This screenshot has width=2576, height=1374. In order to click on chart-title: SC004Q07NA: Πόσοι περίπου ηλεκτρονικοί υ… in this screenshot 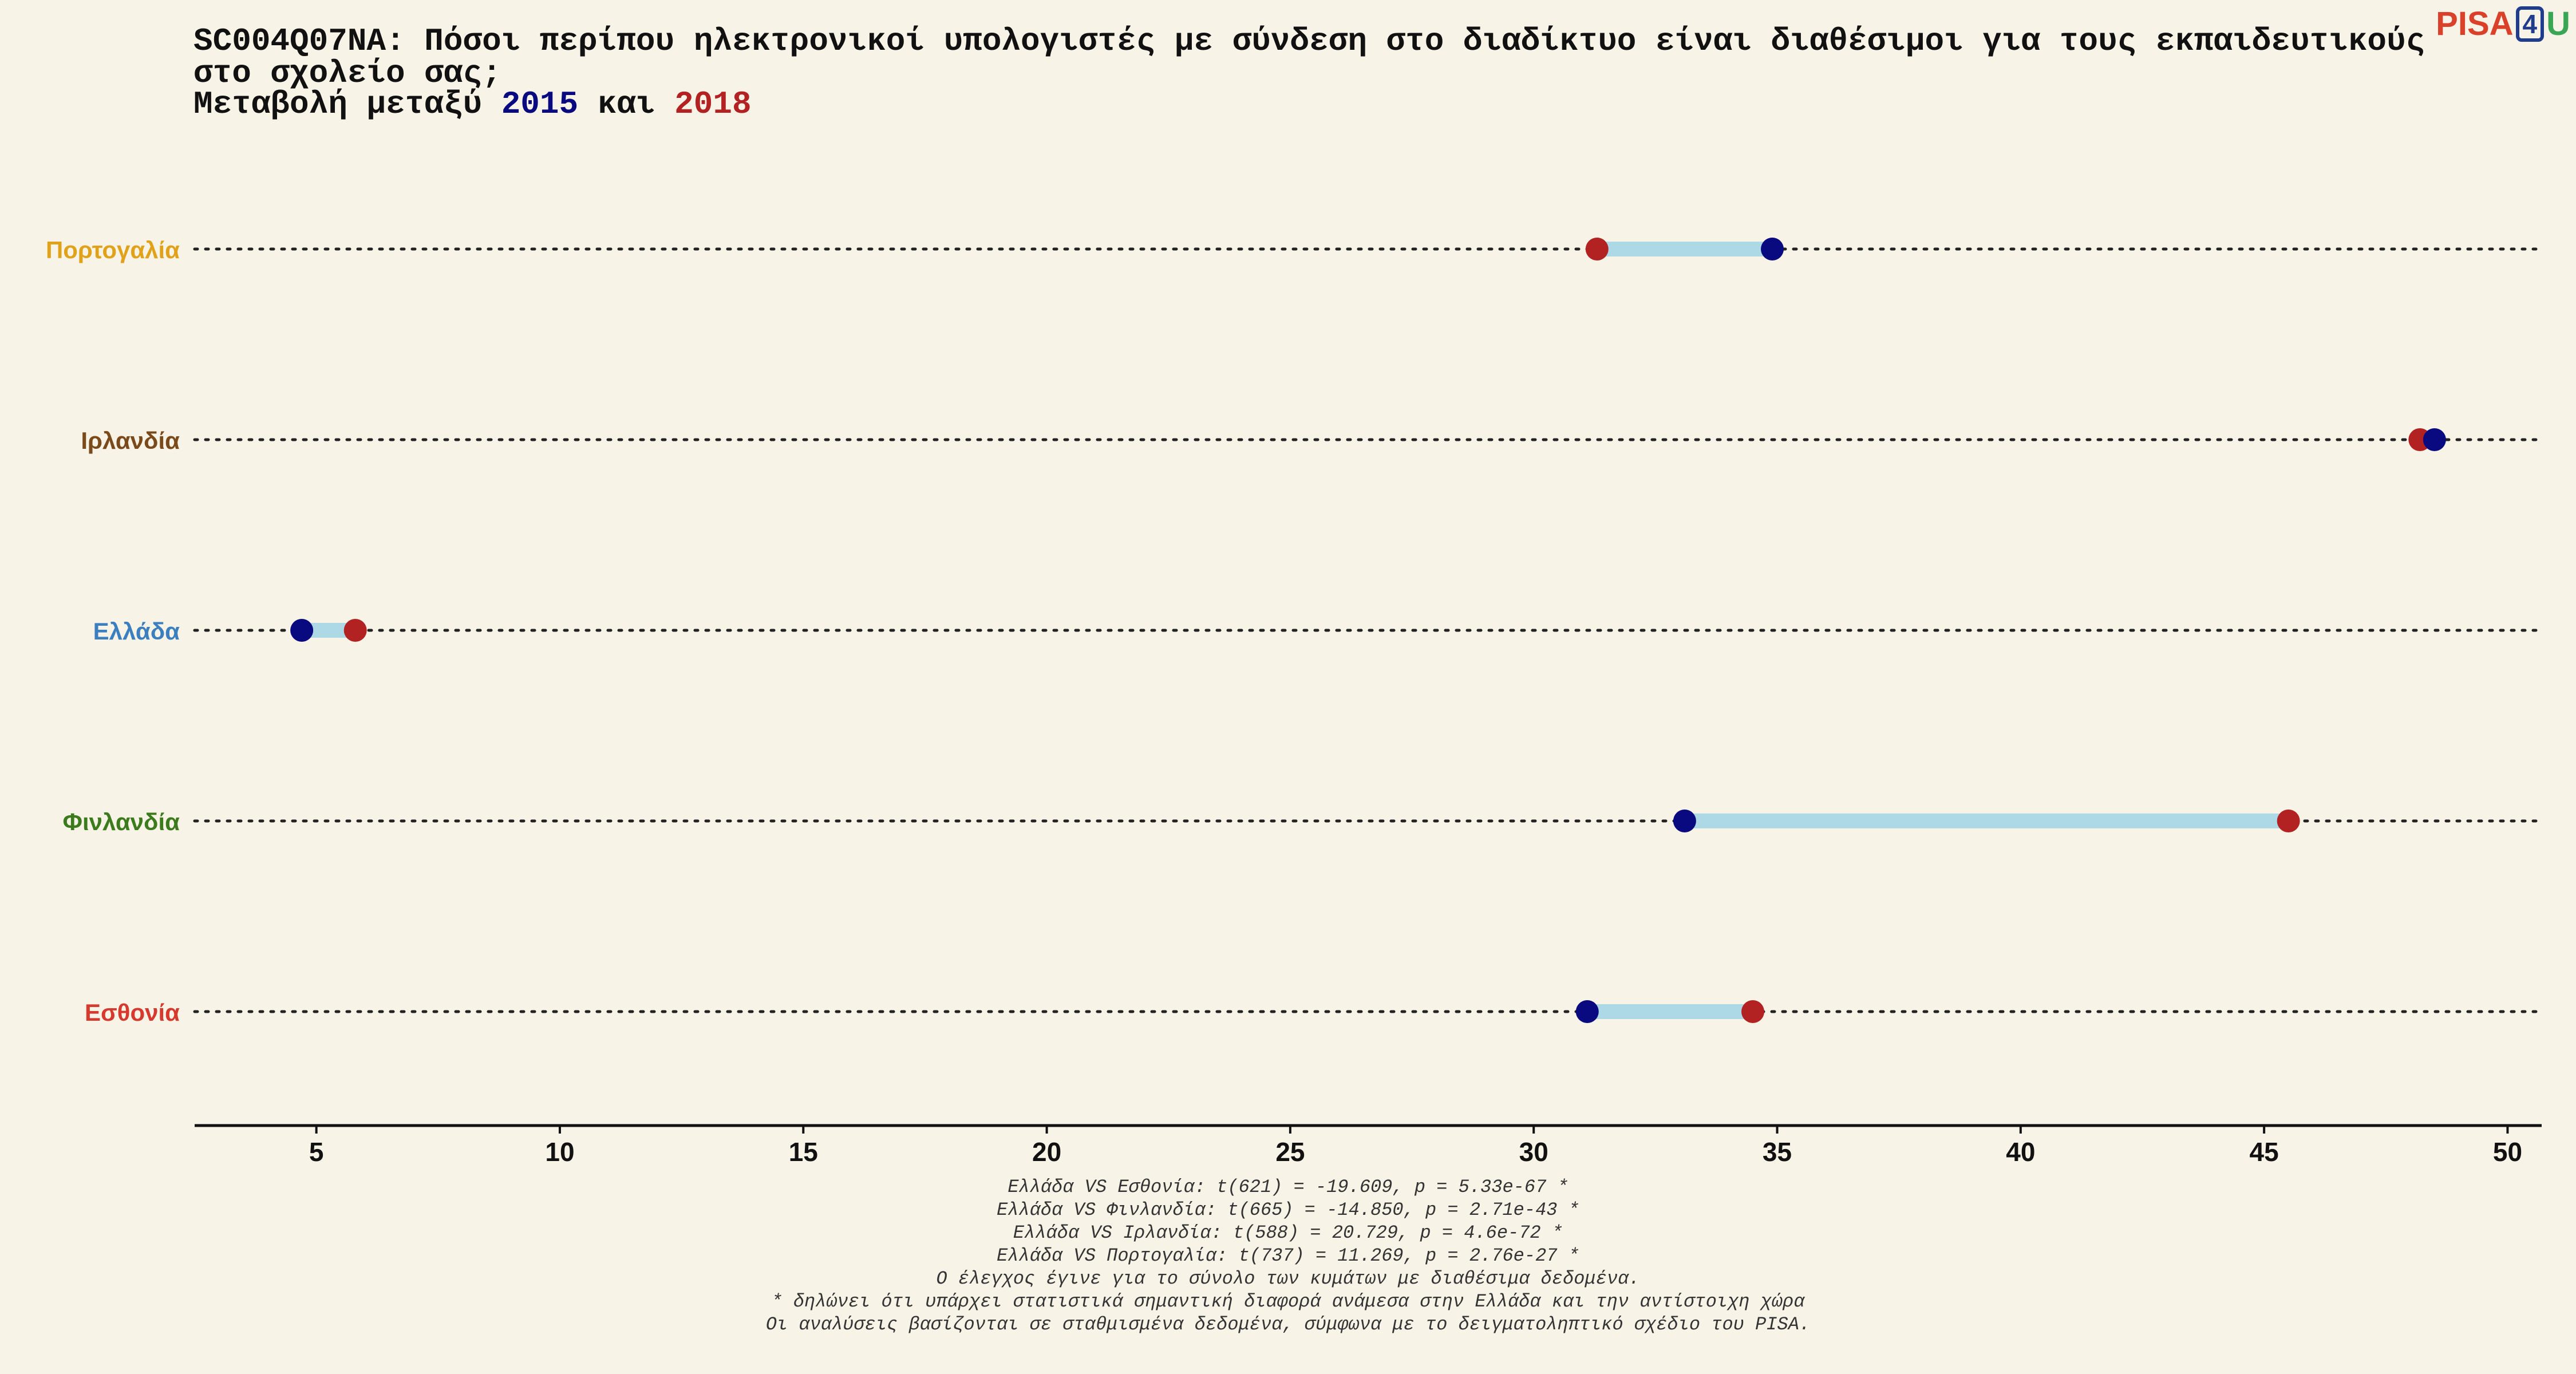, I will do `click(1318, 58)`.